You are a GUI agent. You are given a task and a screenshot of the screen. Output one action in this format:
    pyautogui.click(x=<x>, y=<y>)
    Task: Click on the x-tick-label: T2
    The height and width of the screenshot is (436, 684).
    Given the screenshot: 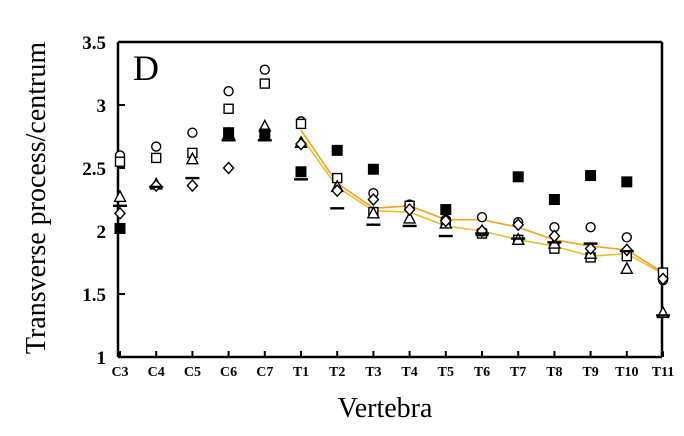 What is the action you would take?
    pyautogui.click(x=337, y=372)
    